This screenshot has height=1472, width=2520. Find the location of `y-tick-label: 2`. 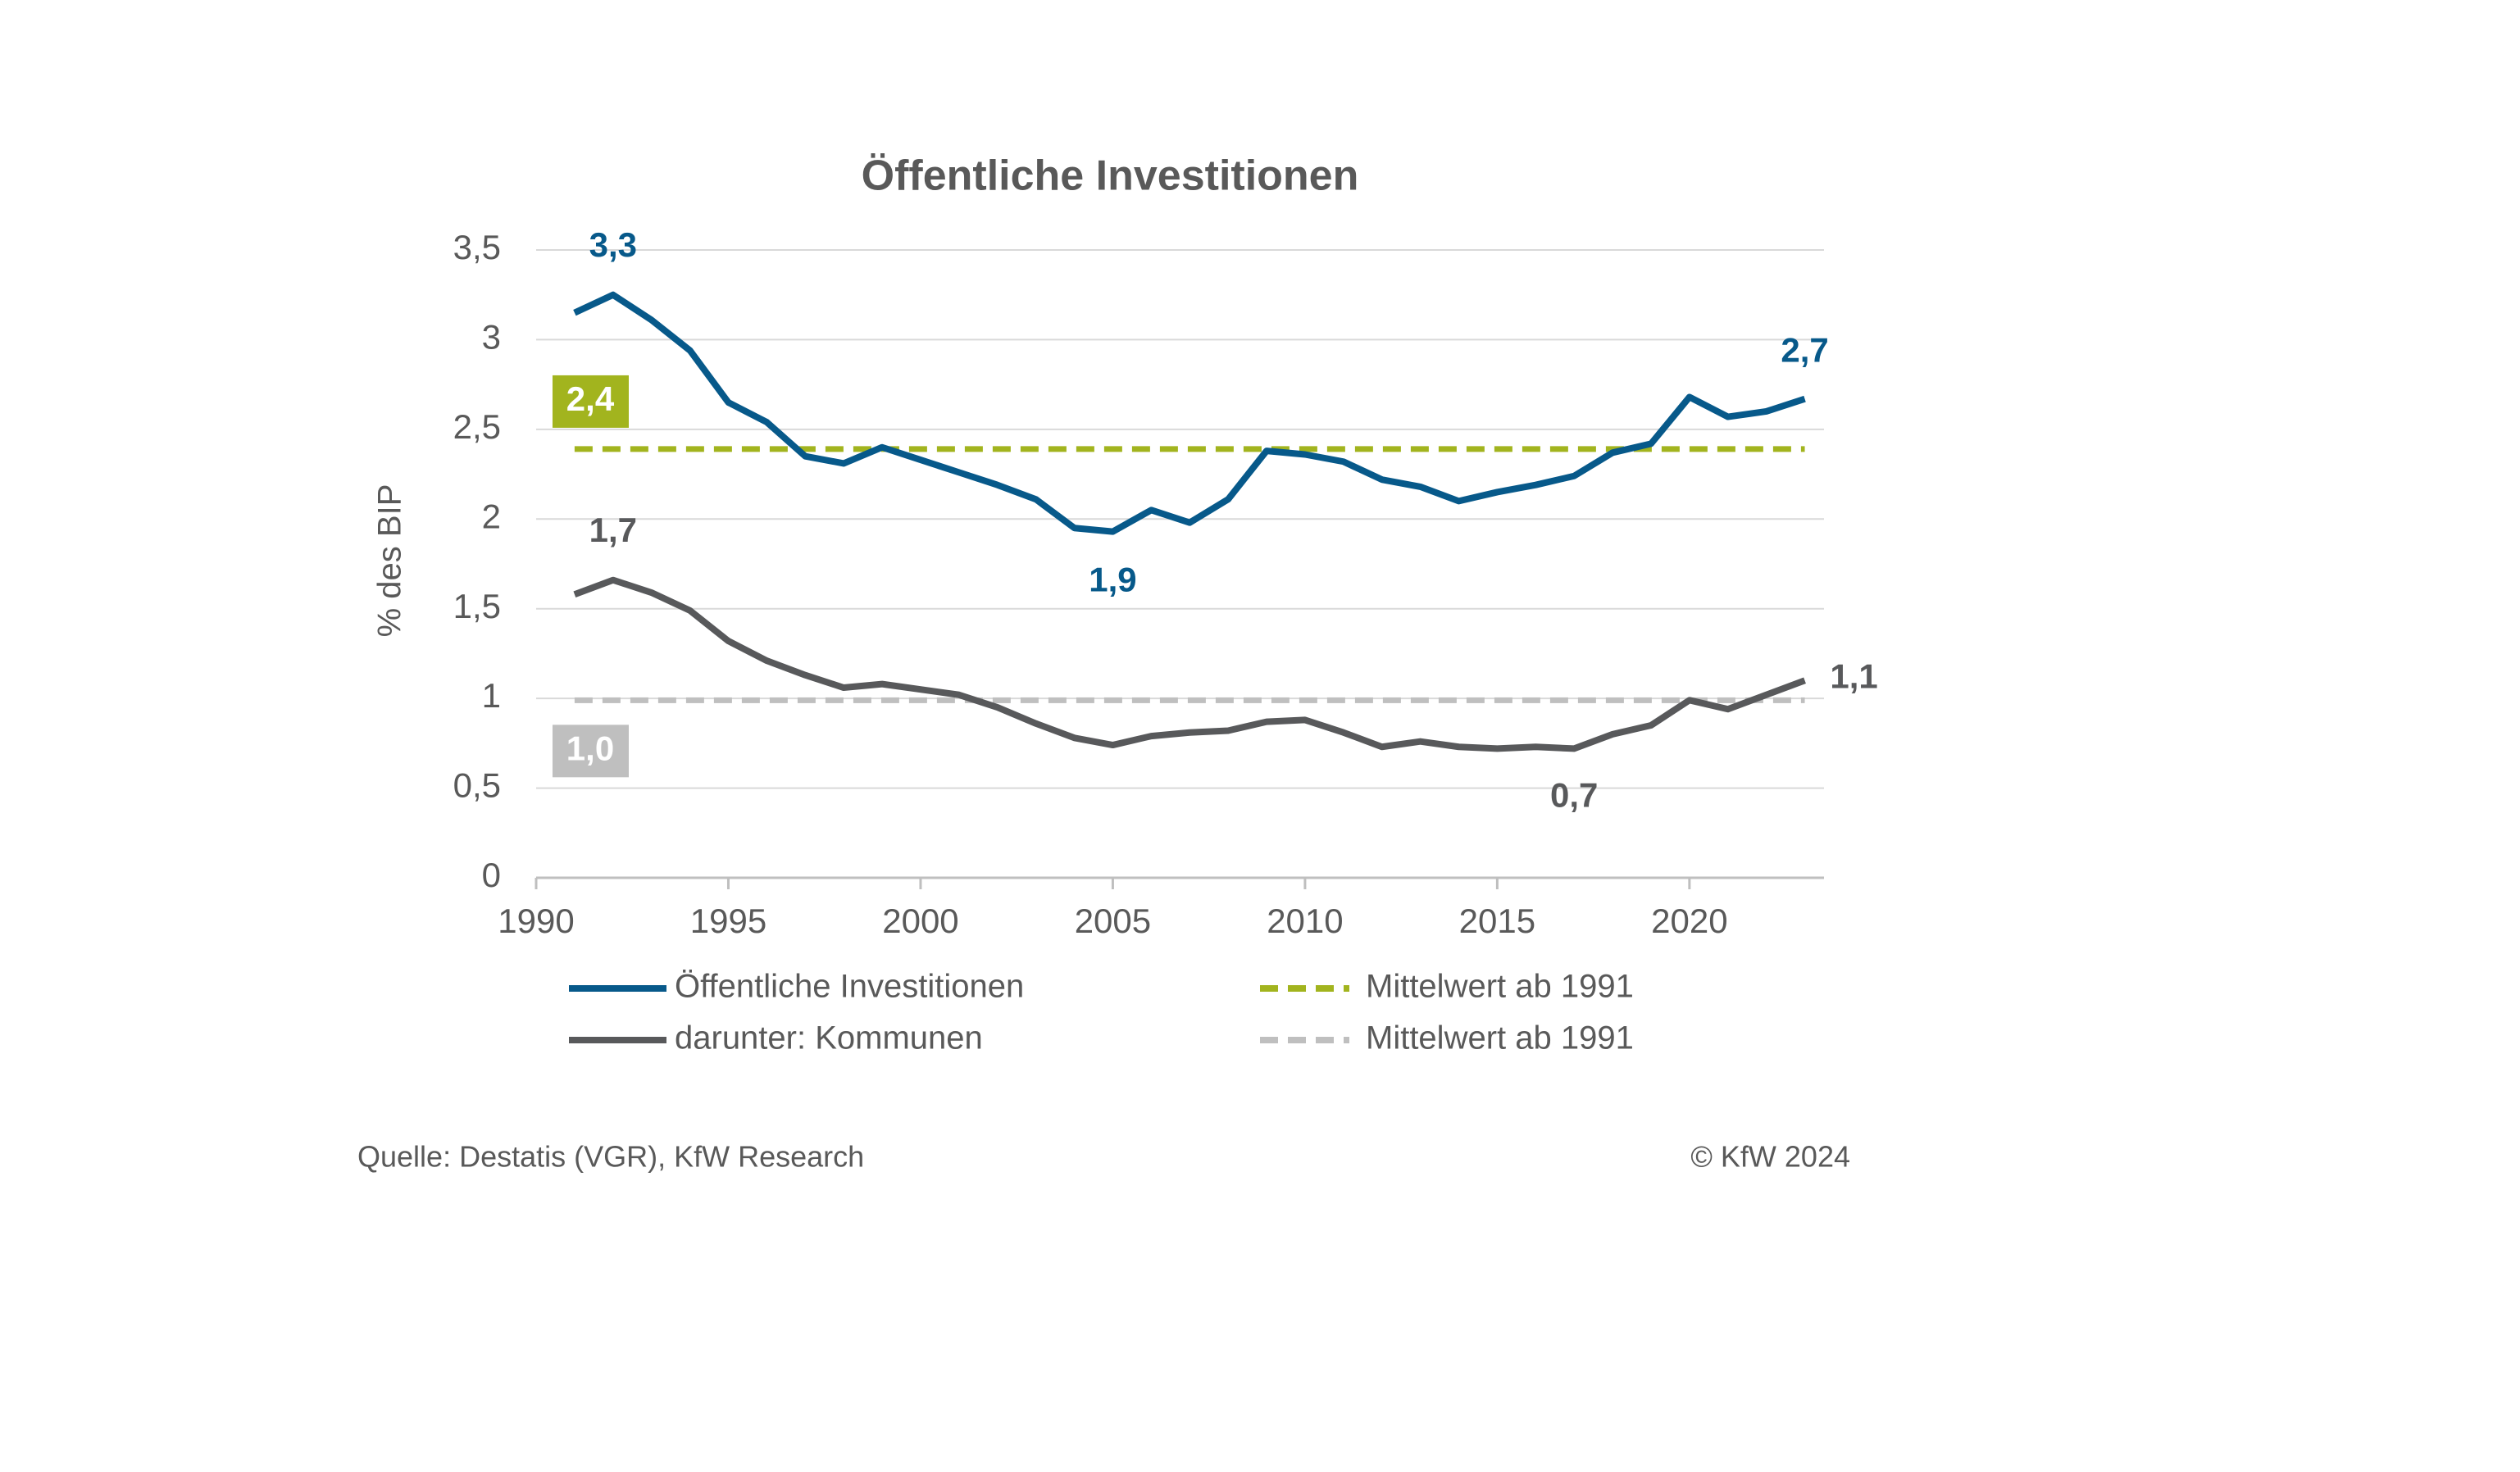

y-tick-label: 2 is located at coordinates (491, 516).